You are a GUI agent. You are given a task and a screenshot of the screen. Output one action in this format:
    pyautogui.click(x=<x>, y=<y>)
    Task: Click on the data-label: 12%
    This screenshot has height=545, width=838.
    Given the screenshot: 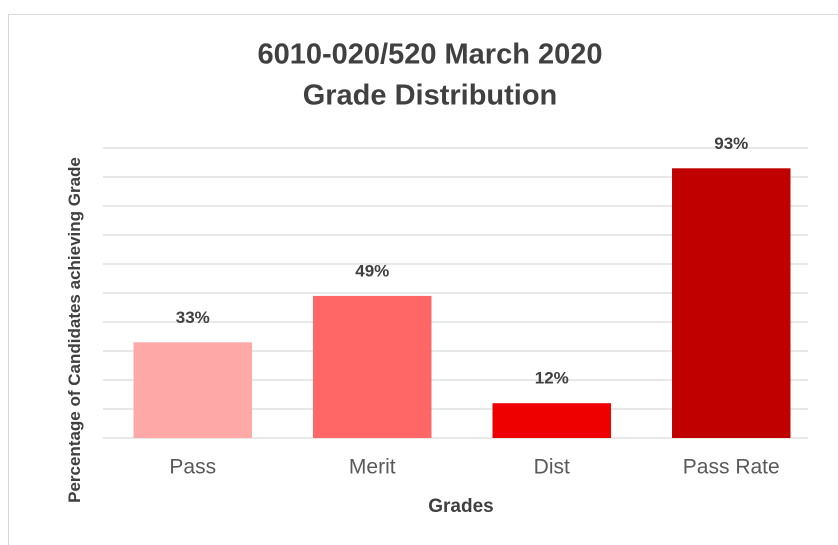 What is the action you would take?
    pyautogui.click(x=552, y=378)
    